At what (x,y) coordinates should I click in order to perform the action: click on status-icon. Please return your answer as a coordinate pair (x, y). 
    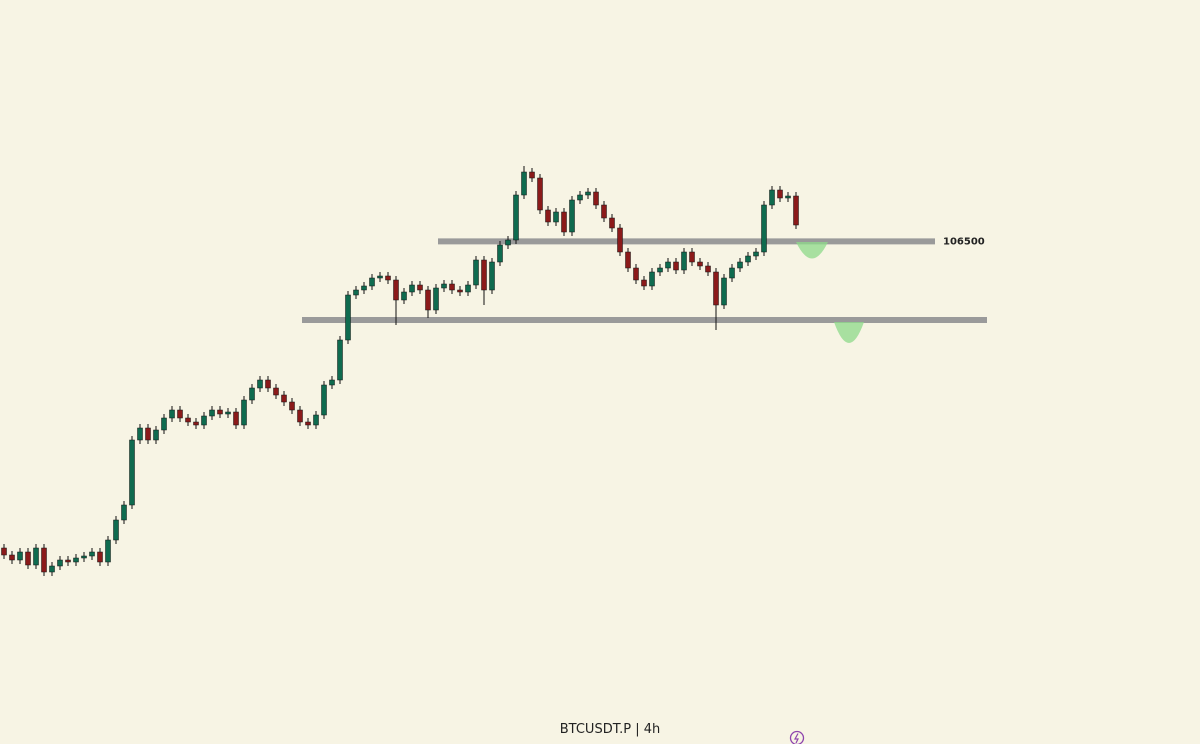
    Looking at the image, I should click on (797, 737).